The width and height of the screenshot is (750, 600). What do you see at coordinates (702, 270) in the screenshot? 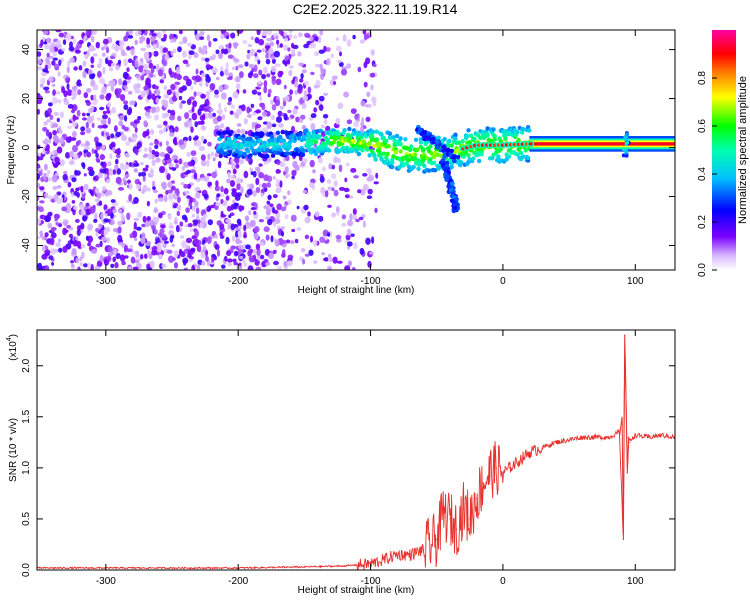
I see `colorbar-tick-label: 0.0` at bounding box center [702, 270].